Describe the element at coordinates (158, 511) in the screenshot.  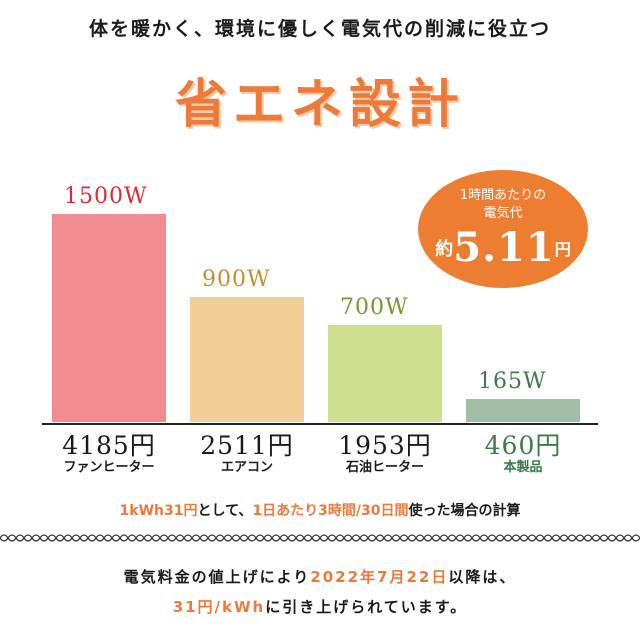
I see `basis-rate: 1kWh31円` at that location.